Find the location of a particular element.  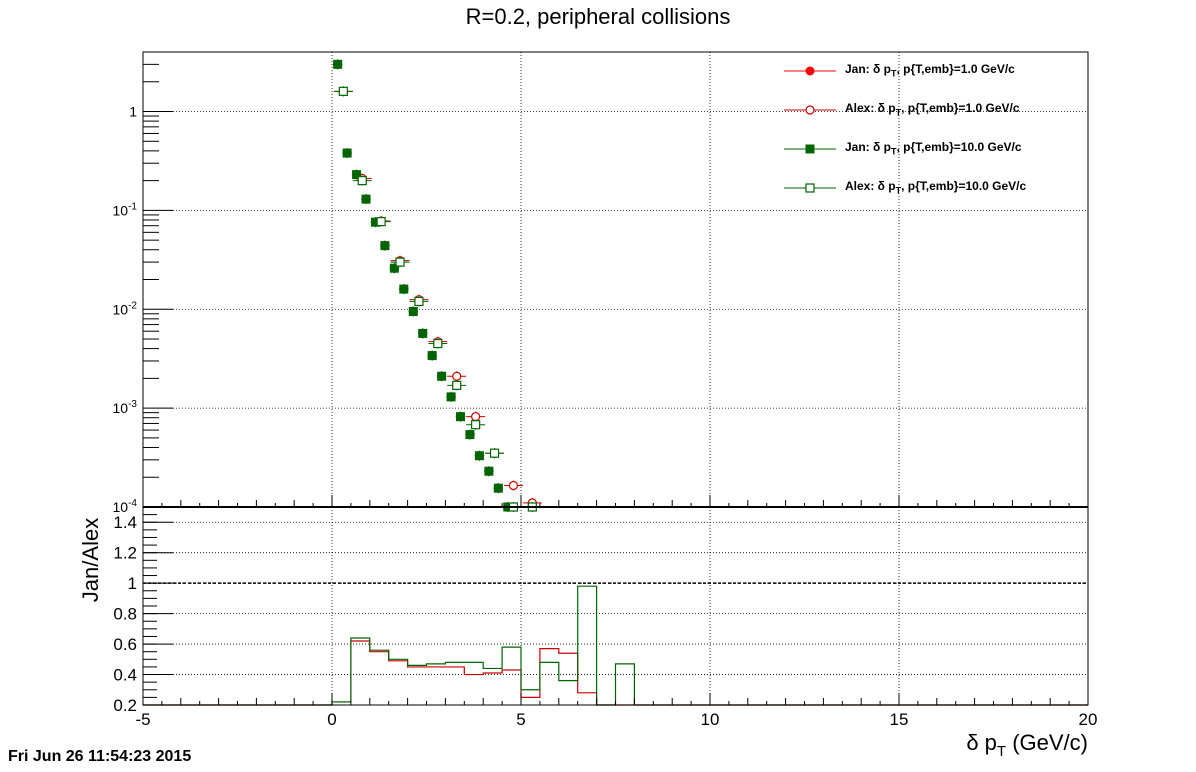

x-axis-label: δ pT (GeV/c) is located at coordinates (1027, 745).